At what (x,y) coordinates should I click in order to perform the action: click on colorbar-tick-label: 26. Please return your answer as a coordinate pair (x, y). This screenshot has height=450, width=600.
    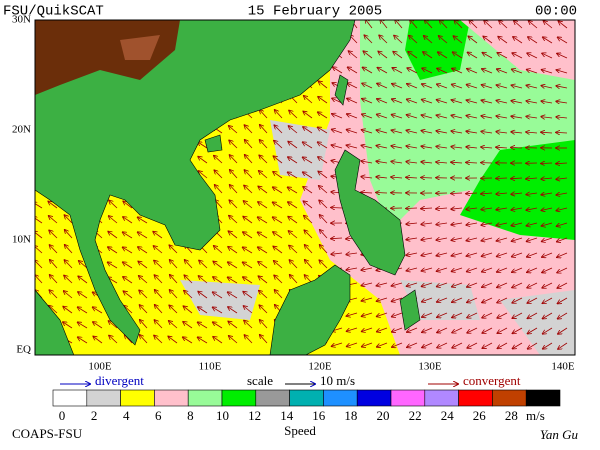
    Looking at the image, I should click on (480, 415).